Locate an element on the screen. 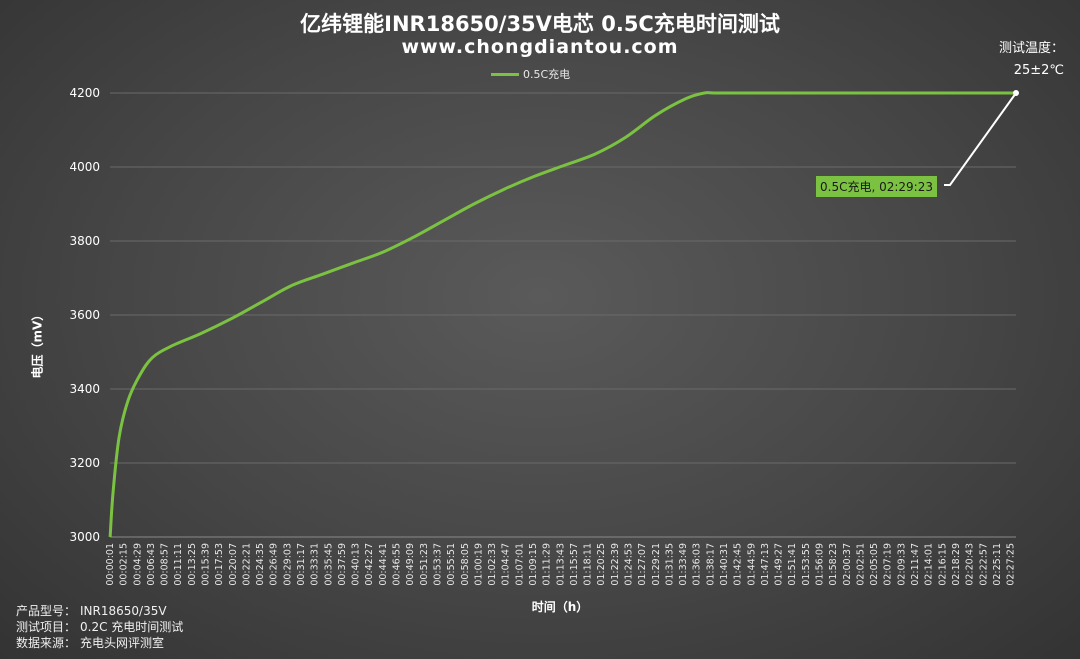 The image size is (1080, 659). y-tick-label: 3800 is located at coordinates (84, 241).